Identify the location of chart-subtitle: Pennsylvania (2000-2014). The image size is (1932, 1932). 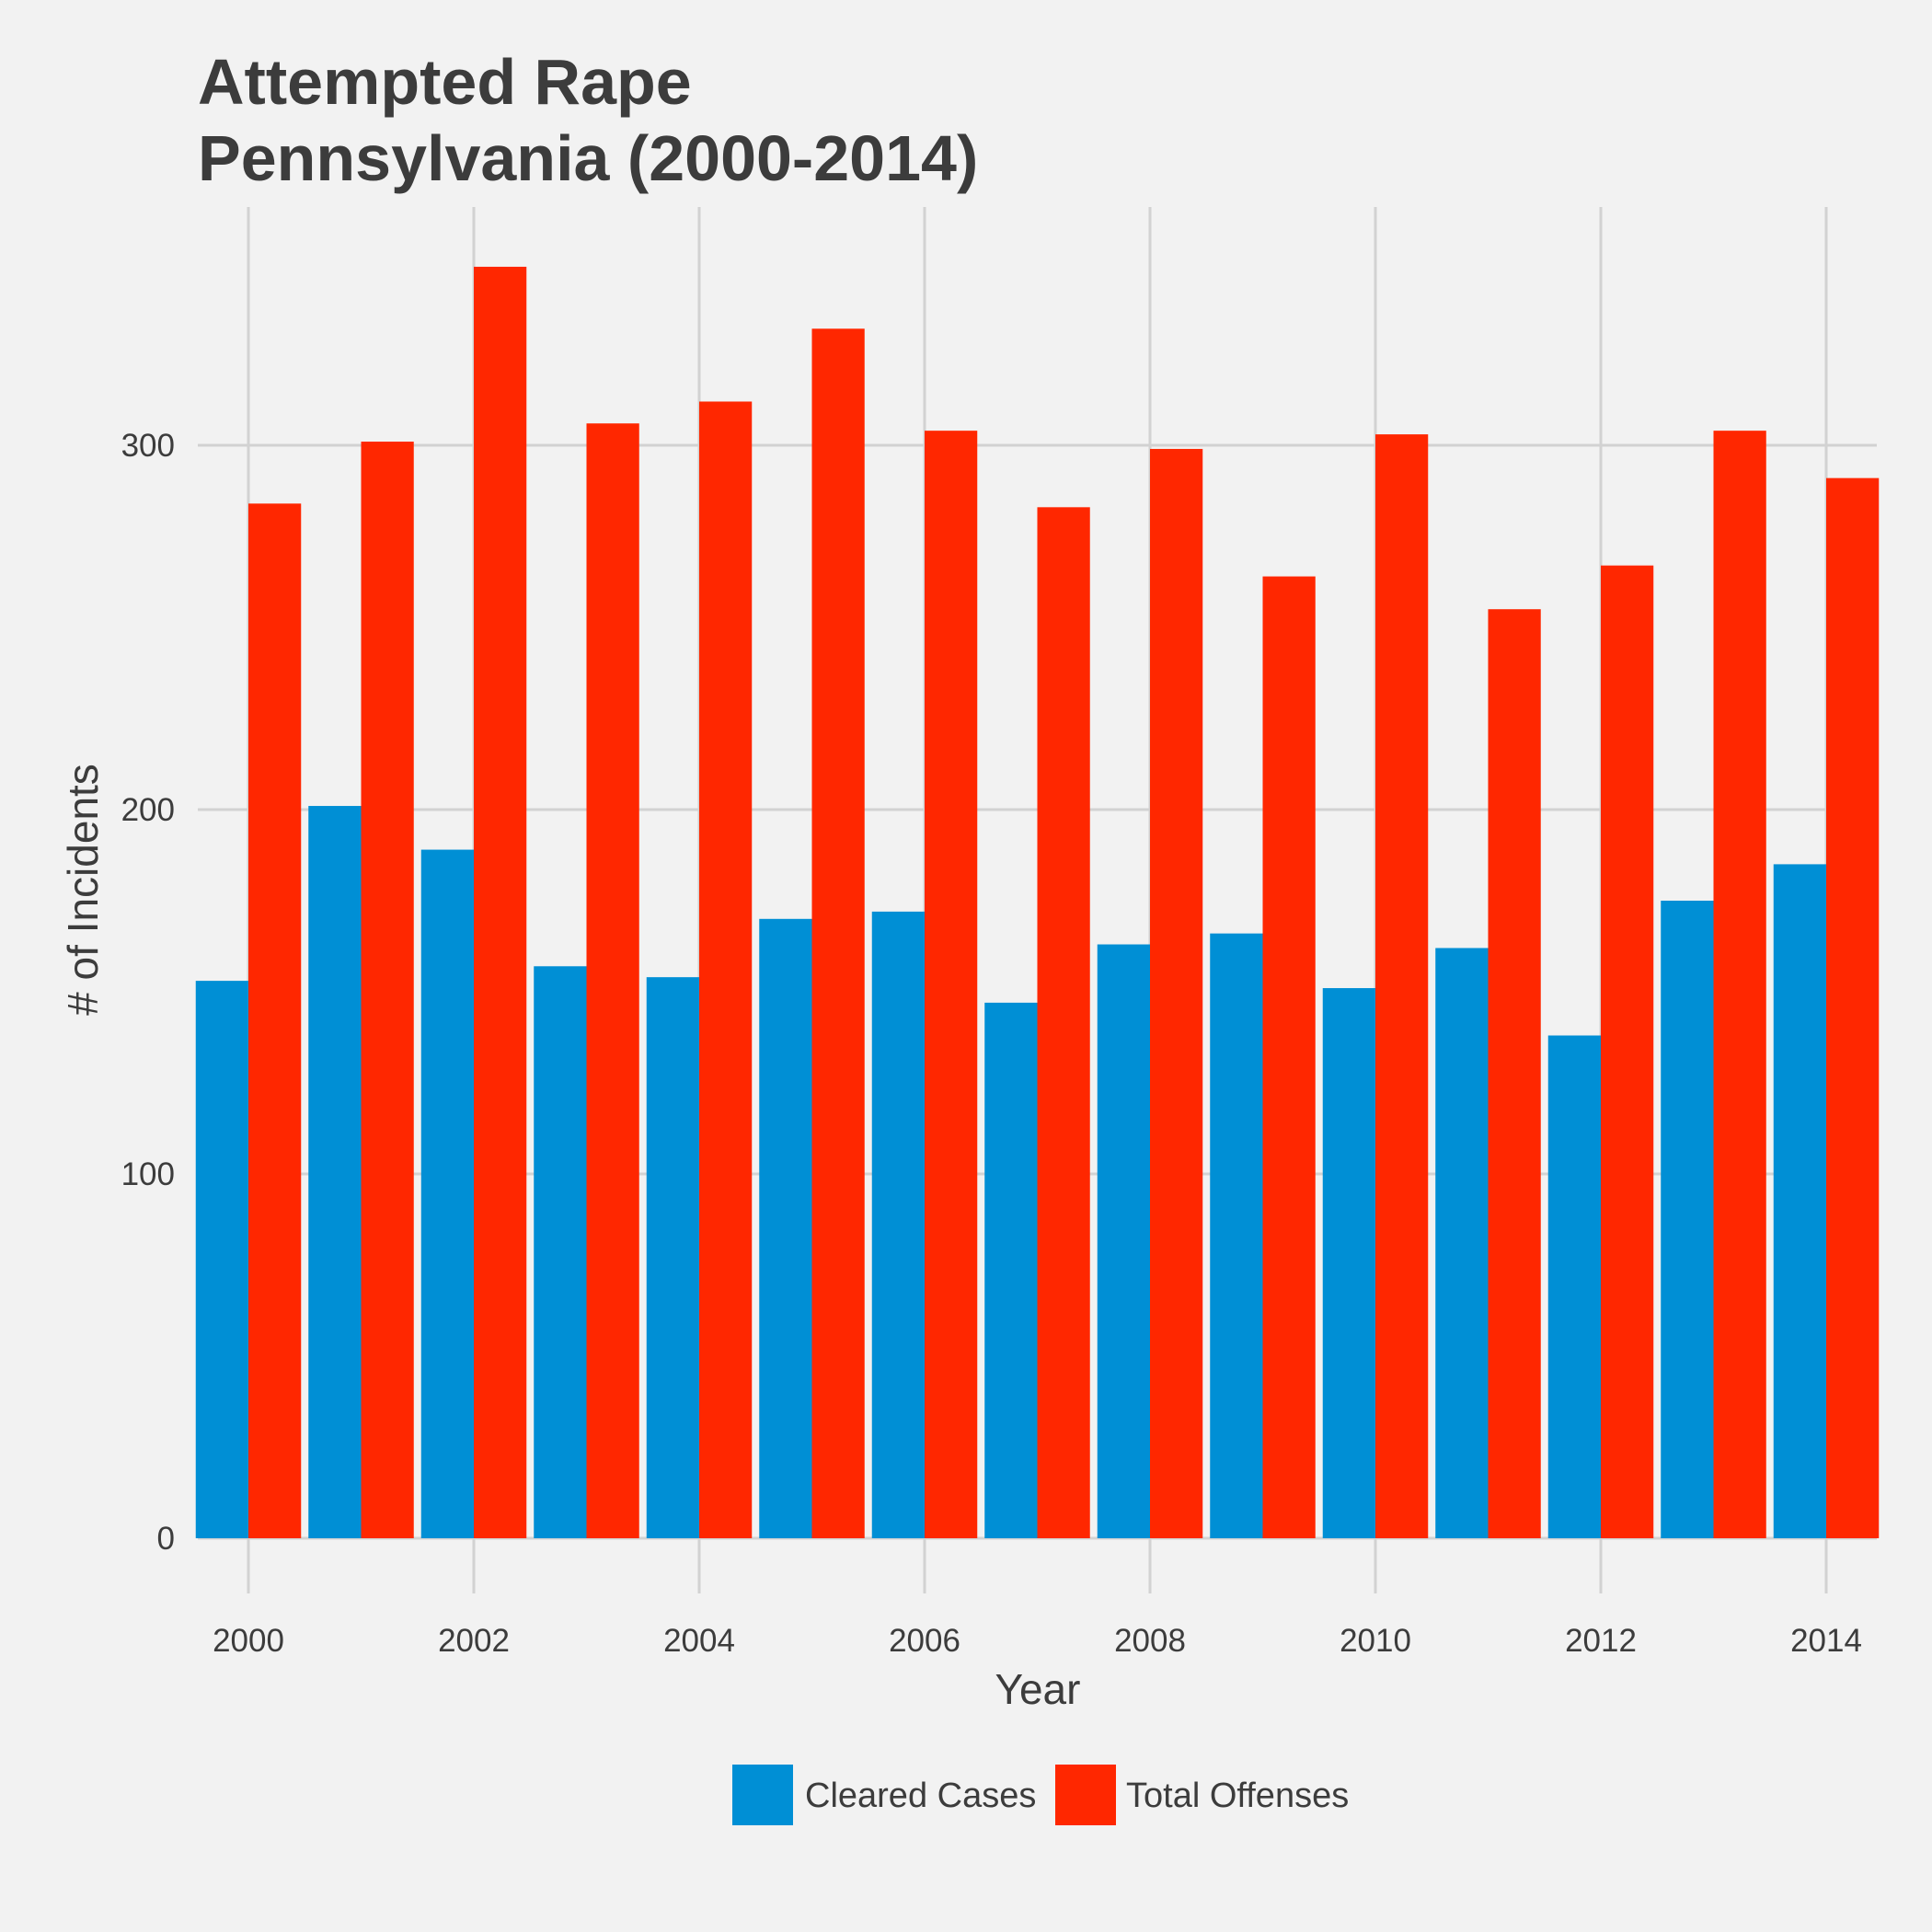
(588, 158).